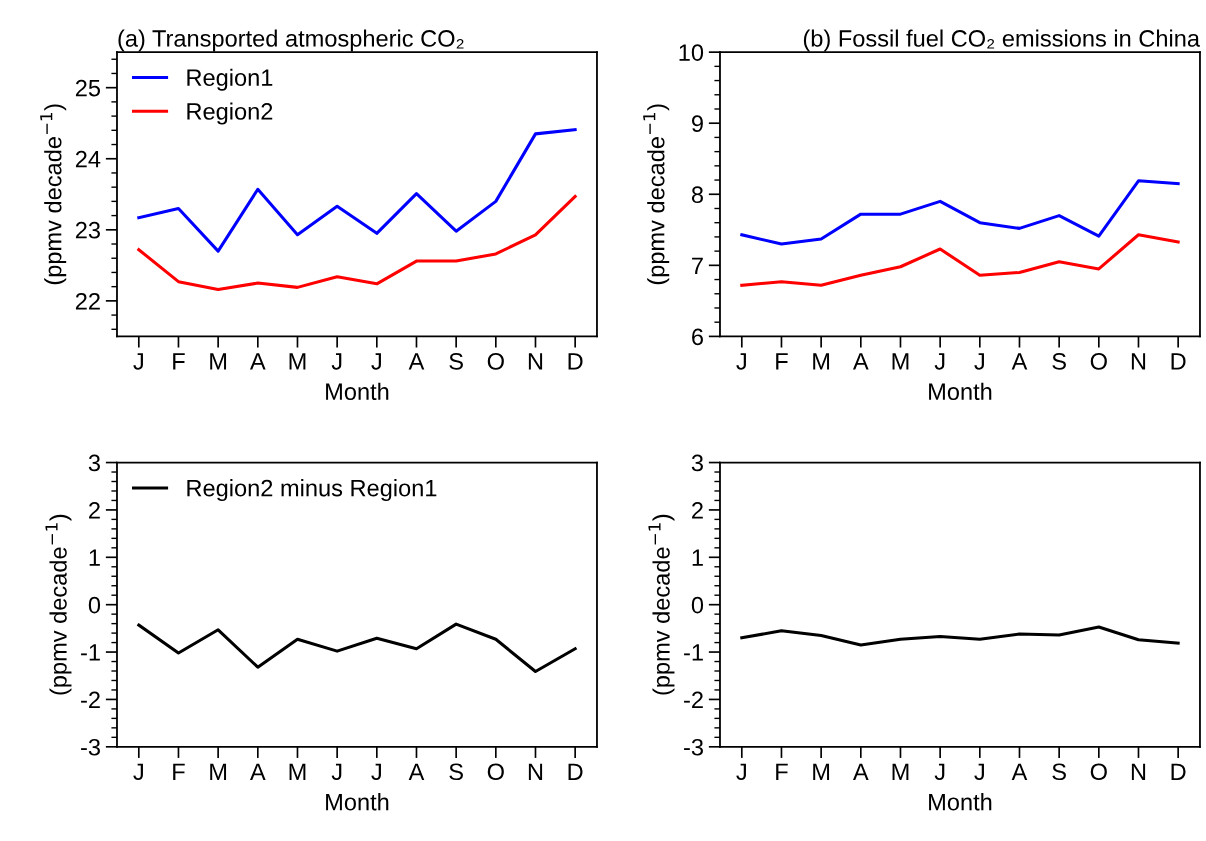 Image resolution: width=1206 pixels, height=841 pixels. I want to click on y-tick-label: 6, so click(697, 337).